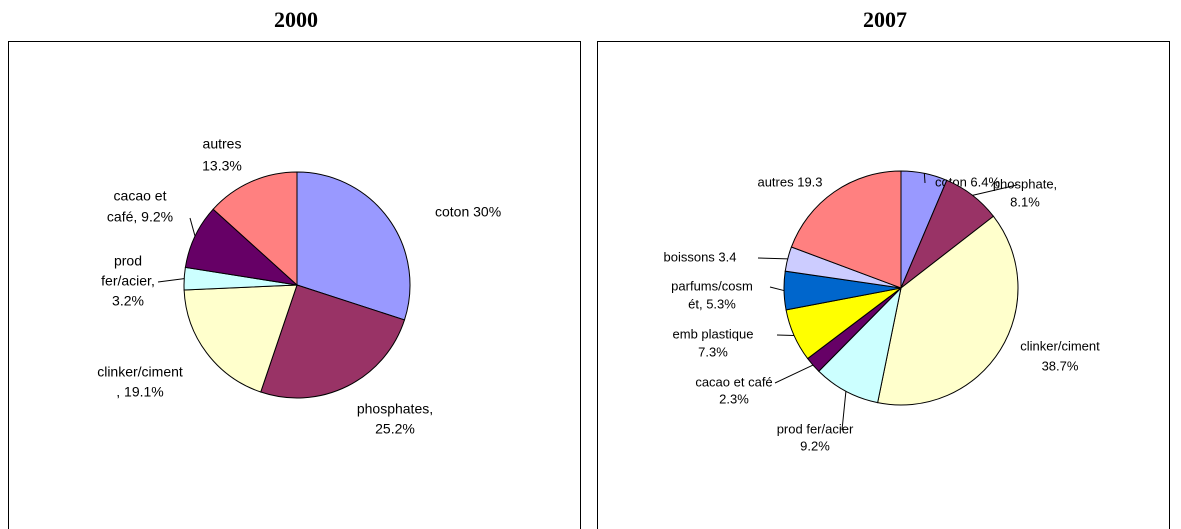 This screenshot has height=529, width=1181. I want to click on data-label: parfums/cosm, so click(712, 285).